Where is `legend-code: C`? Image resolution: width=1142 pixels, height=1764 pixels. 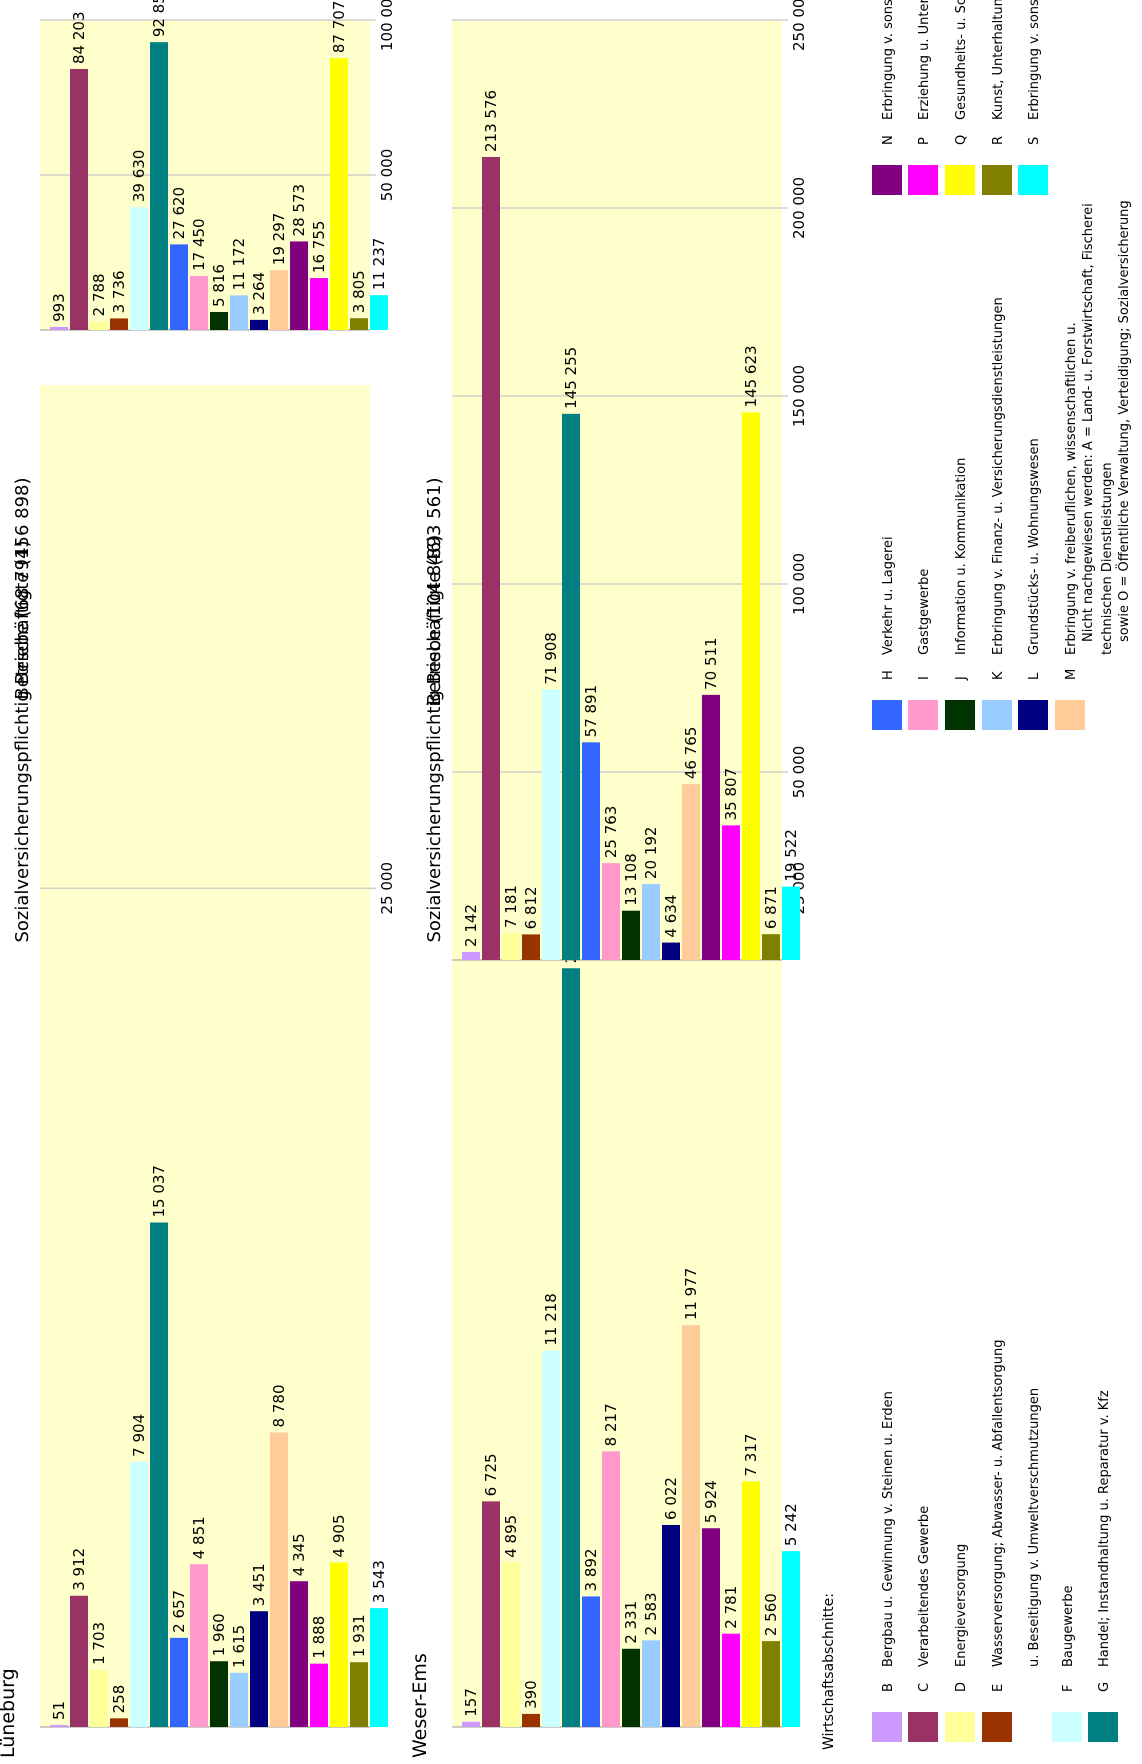
legend-code: C is located at coordinates (924, 1687).